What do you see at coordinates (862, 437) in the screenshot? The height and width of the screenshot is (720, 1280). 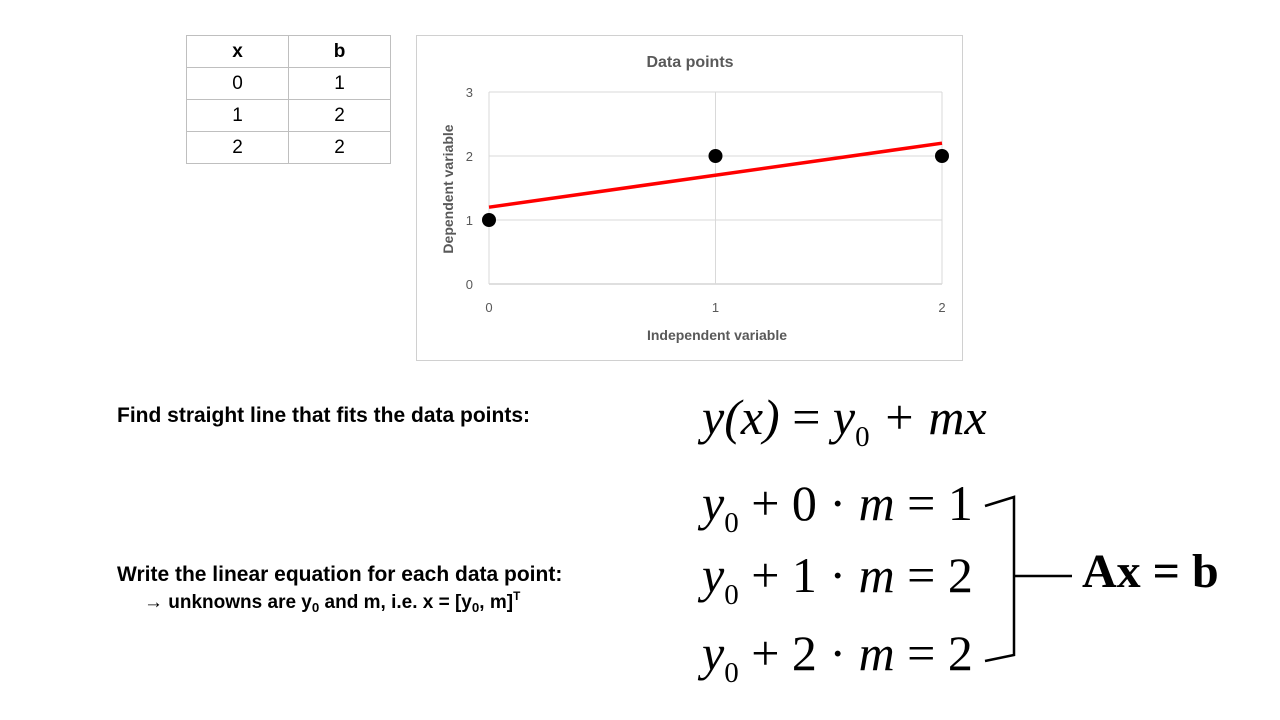 I see `model-sub: 0` at bounding box center [862, 437].